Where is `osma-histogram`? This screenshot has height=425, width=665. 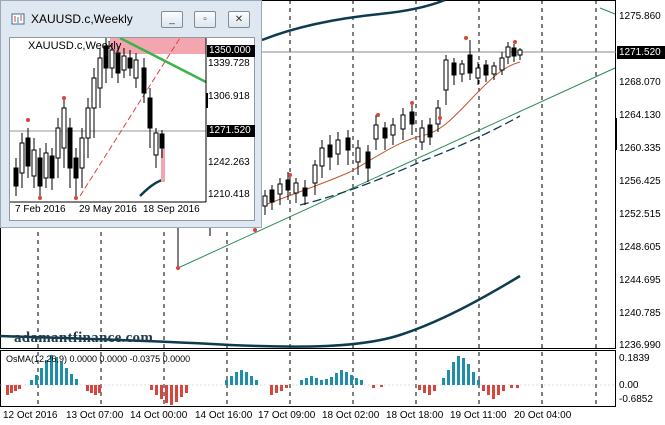 osma-histogram is located at coordinates (308, 380).